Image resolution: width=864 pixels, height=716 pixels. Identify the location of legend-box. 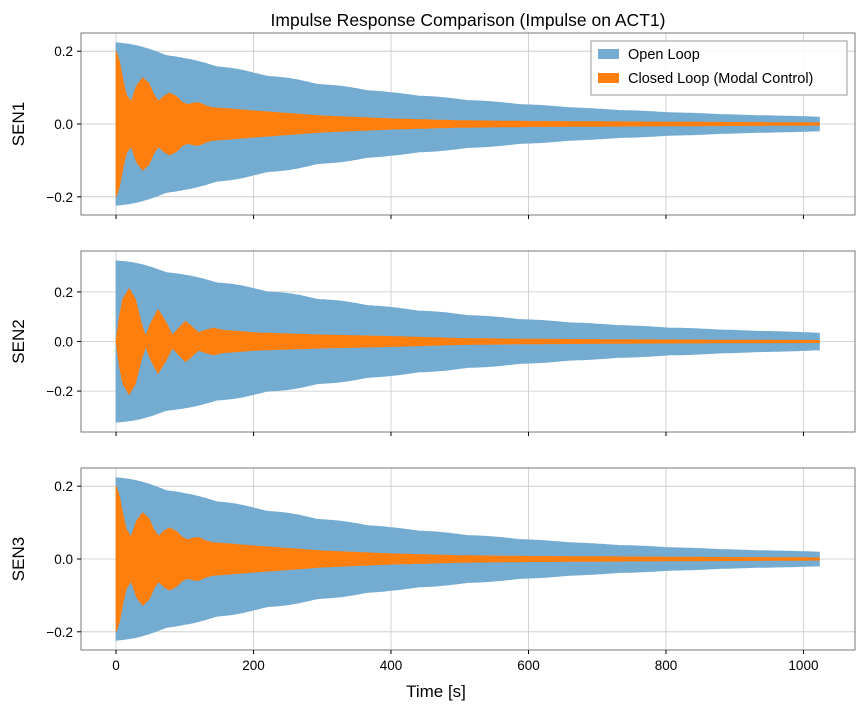
(719, 68).